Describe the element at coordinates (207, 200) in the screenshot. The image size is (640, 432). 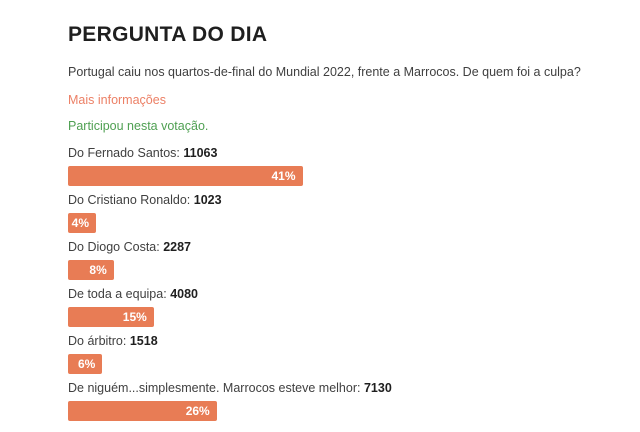
I see `option-vote-count: 1023` at that location.